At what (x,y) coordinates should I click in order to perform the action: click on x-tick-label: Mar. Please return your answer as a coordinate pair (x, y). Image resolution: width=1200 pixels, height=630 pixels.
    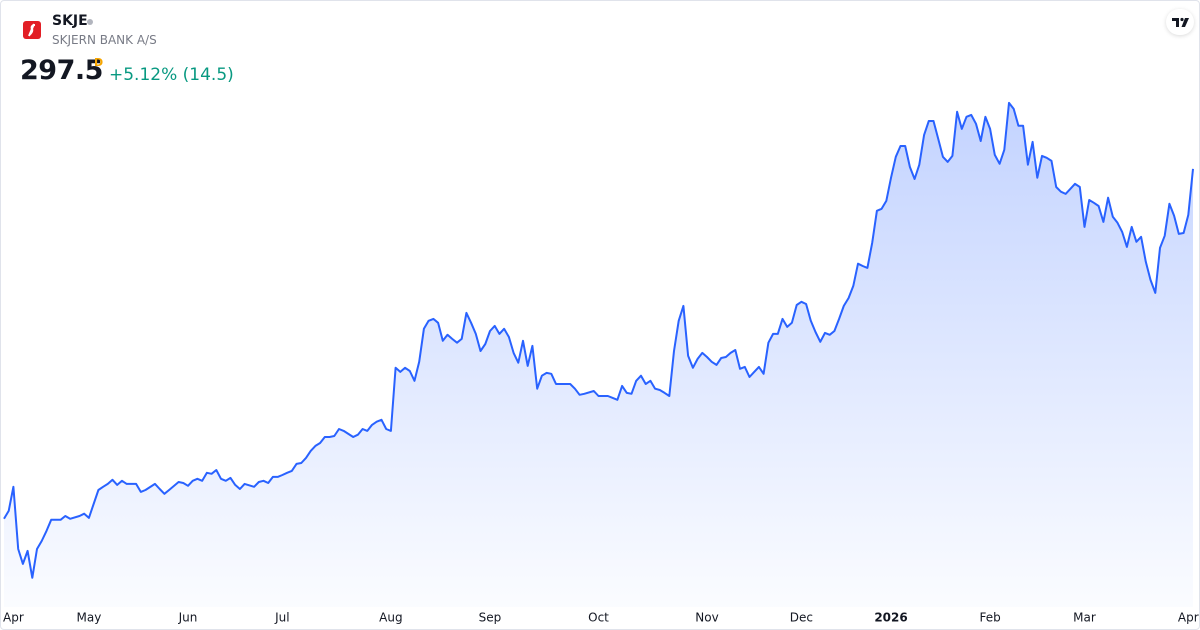
    Looking at the image, I should click on (1084, 618).